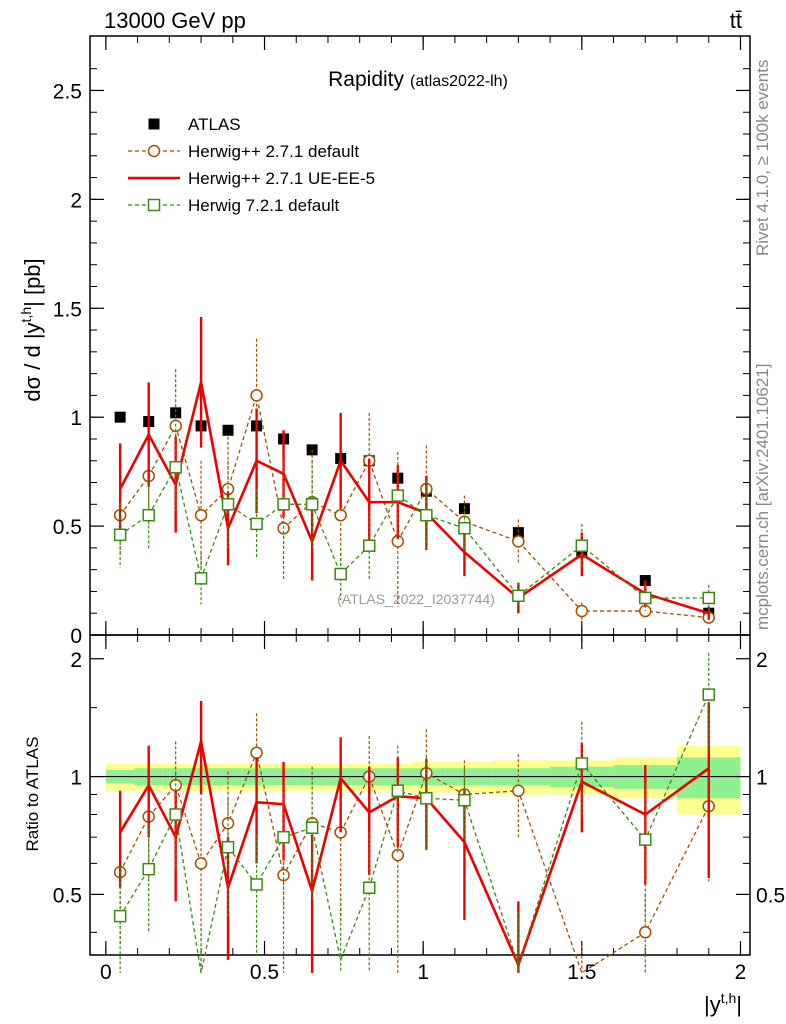  I want to click on x-axis-label: |yt,h|, so click(723, 1003).